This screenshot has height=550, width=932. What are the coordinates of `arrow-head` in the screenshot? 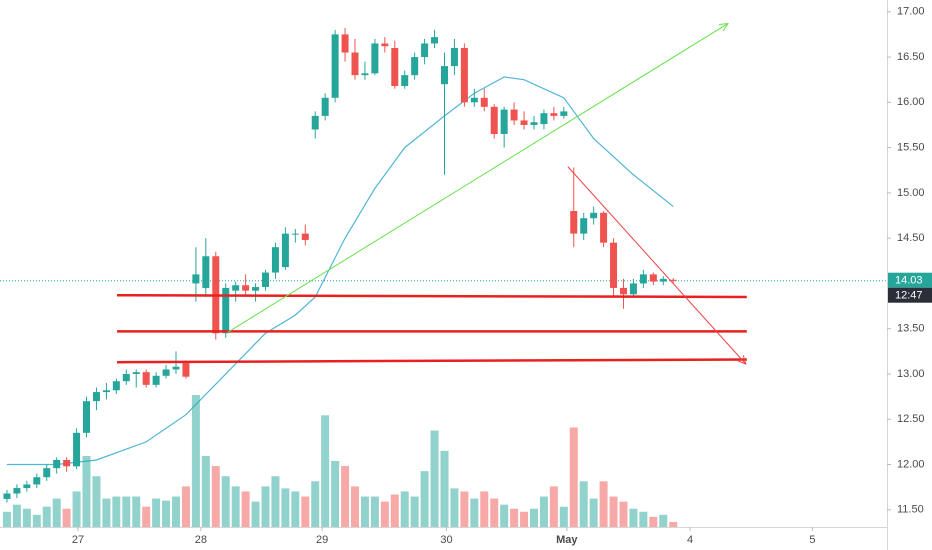 It's located at (723, 27).